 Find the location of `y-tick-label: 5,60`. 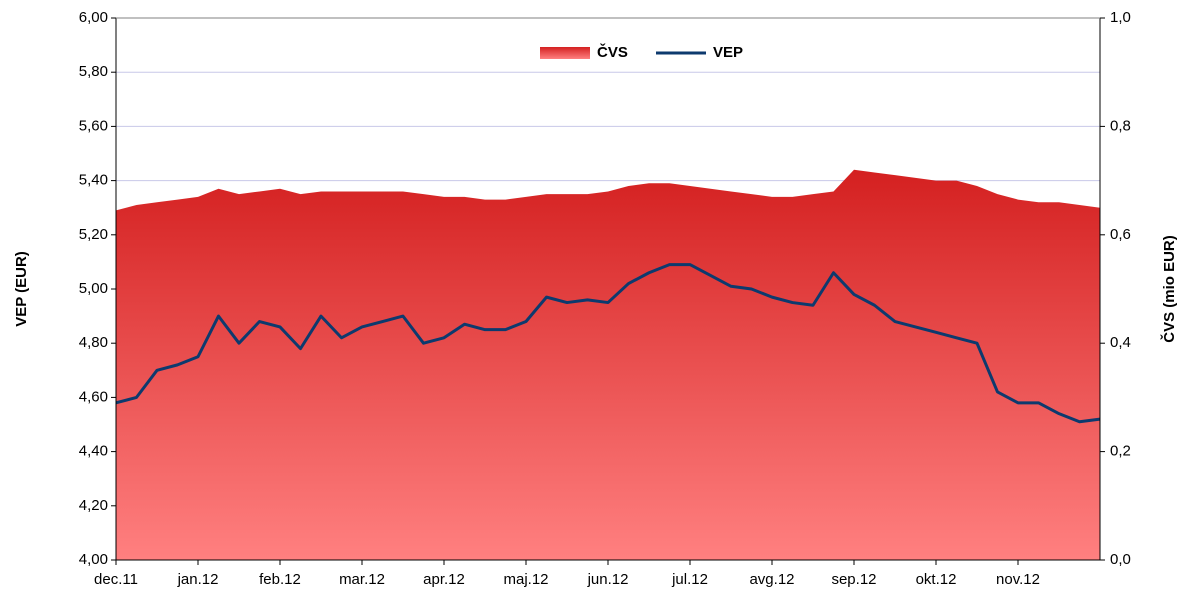

y-tick-label: 5,60 is located at coordinates (93, 125).